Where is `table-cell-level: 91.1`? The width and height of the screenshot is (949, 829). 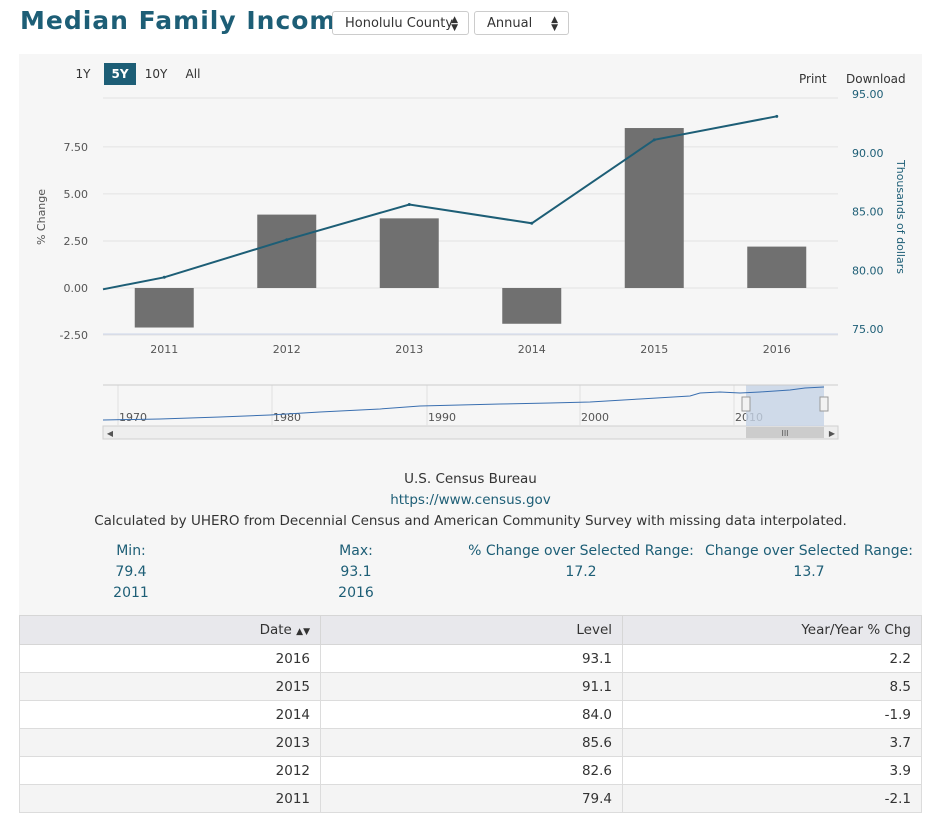
table-cell-level: 91.1 is located at coordinates (471, 686).